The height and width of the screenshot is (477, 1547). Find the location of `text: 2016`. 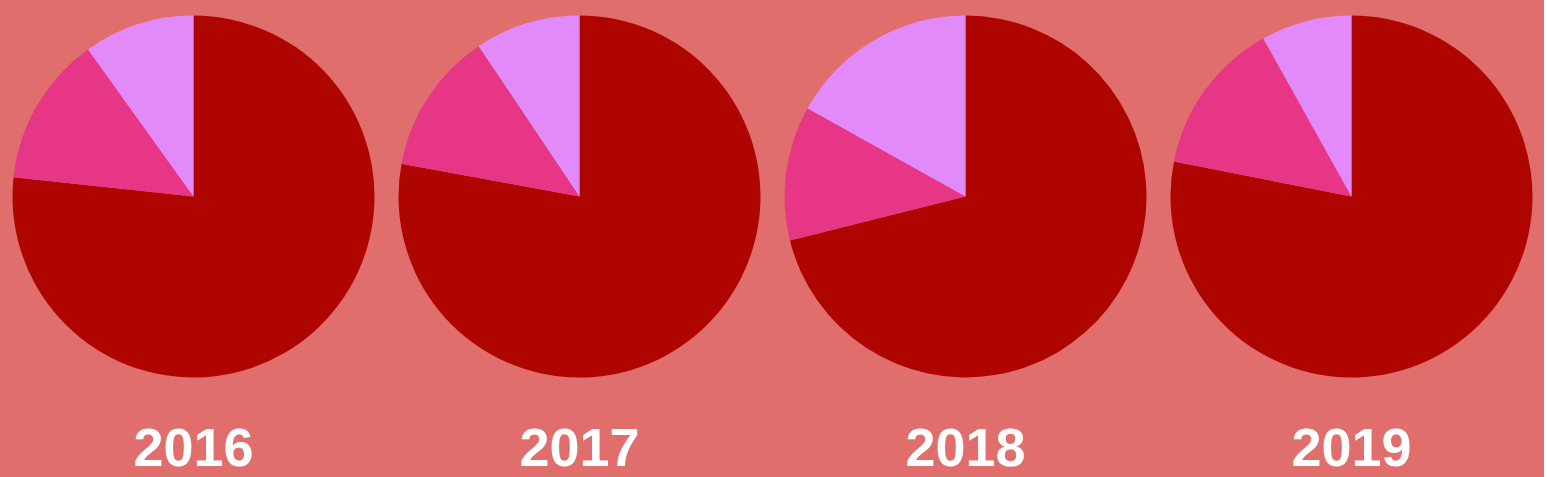

text: 2016 is located at coordinates (193, 447).